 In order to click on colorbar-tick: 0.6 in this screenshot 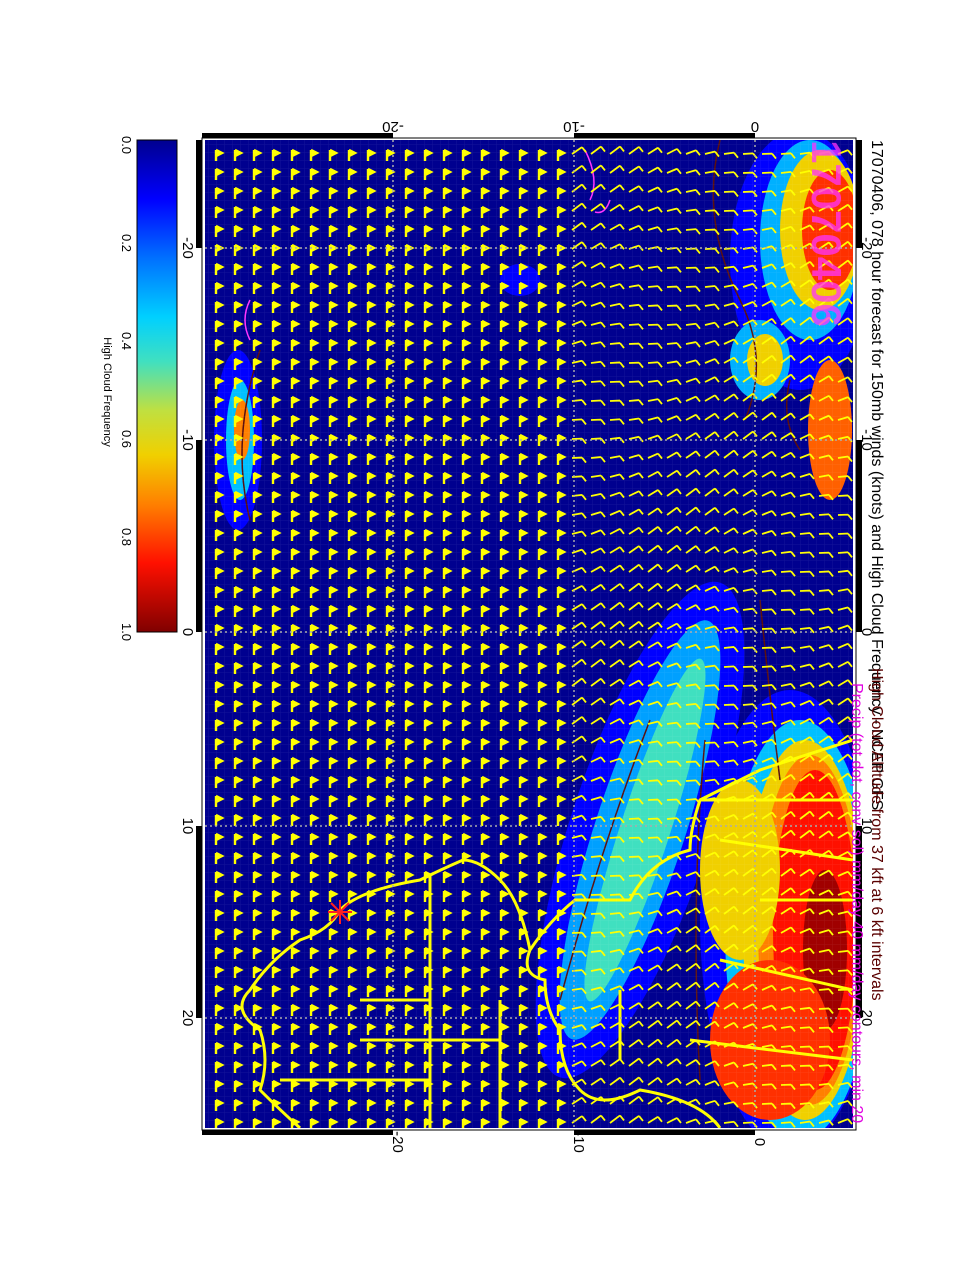, I will do `click(126, 439)`.